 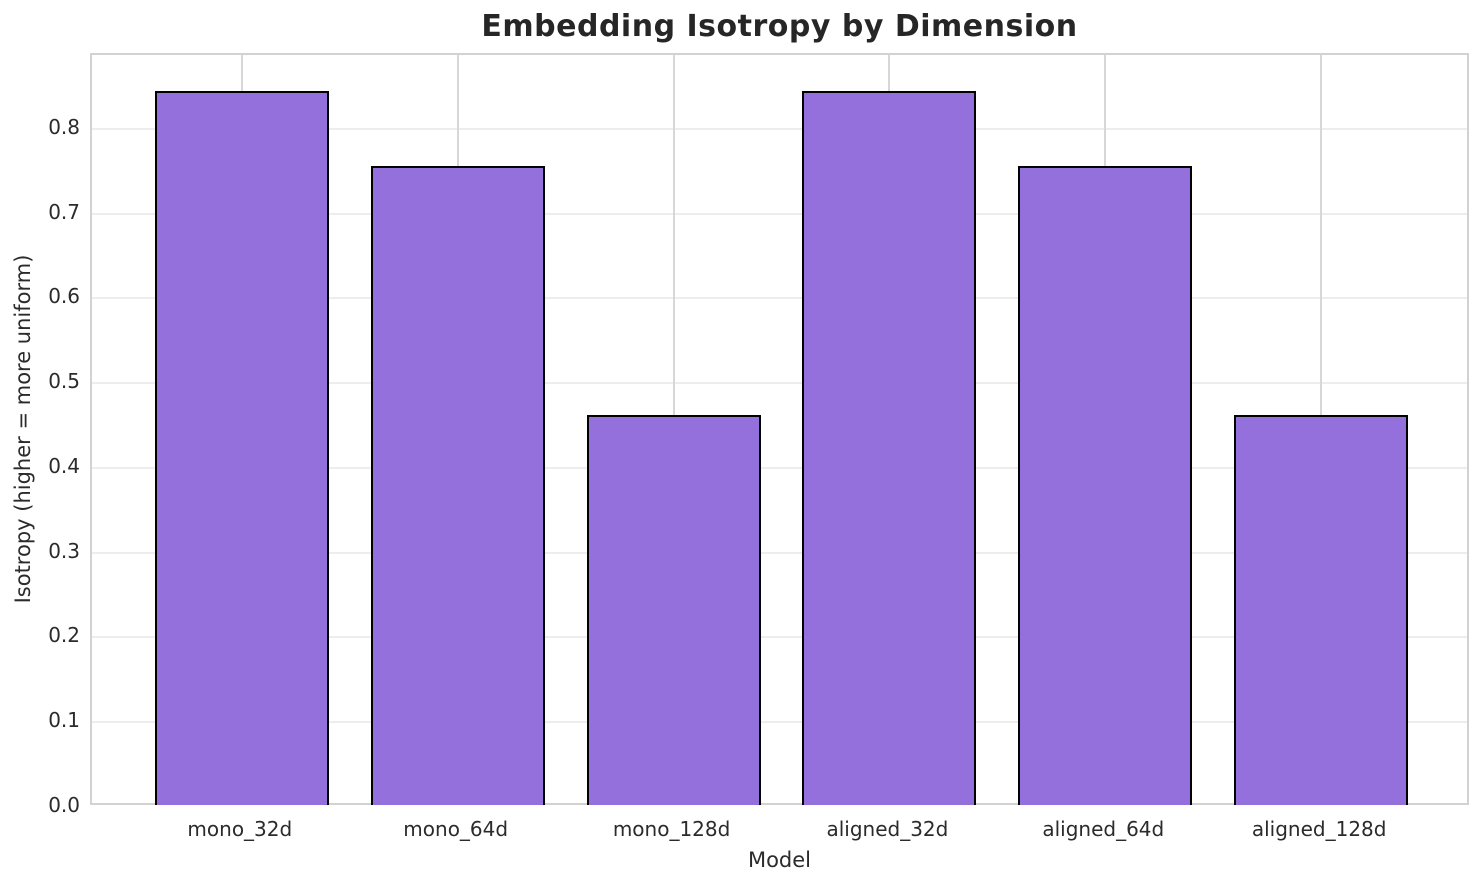 I want to click on x-tick-label-aligned_32d: aligned_32d, so click(x=887, y=829).